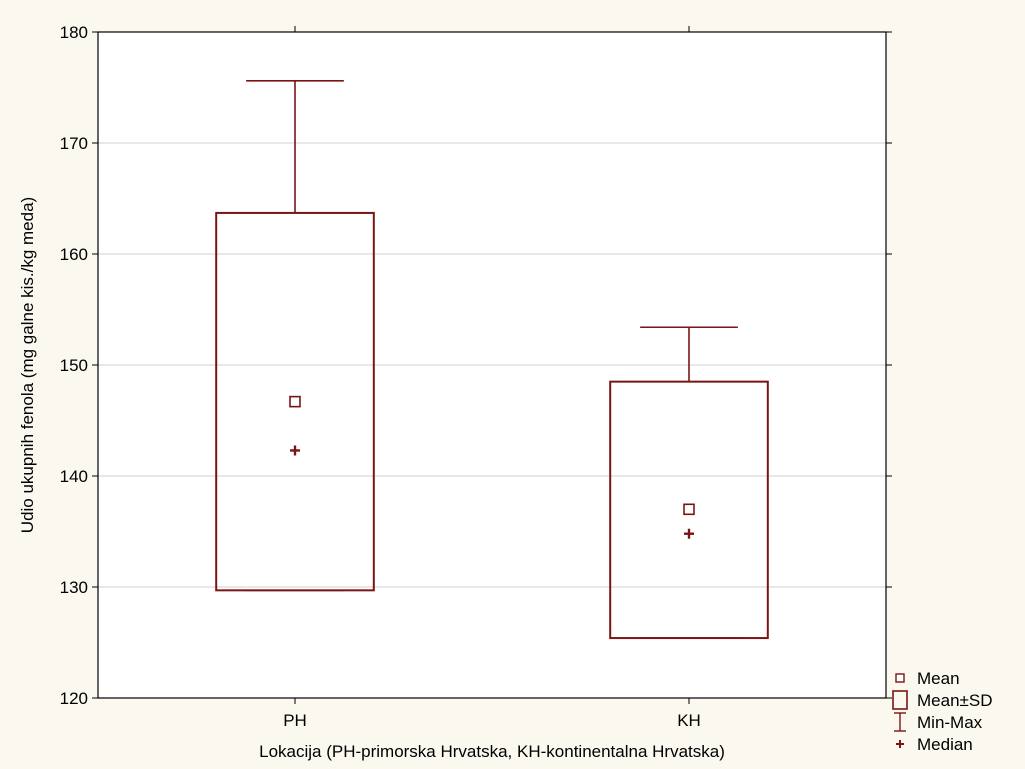 The height and width of the screenshot is (769, 1025). I want to click on legend-label: Min-Max, so click(950, 722).